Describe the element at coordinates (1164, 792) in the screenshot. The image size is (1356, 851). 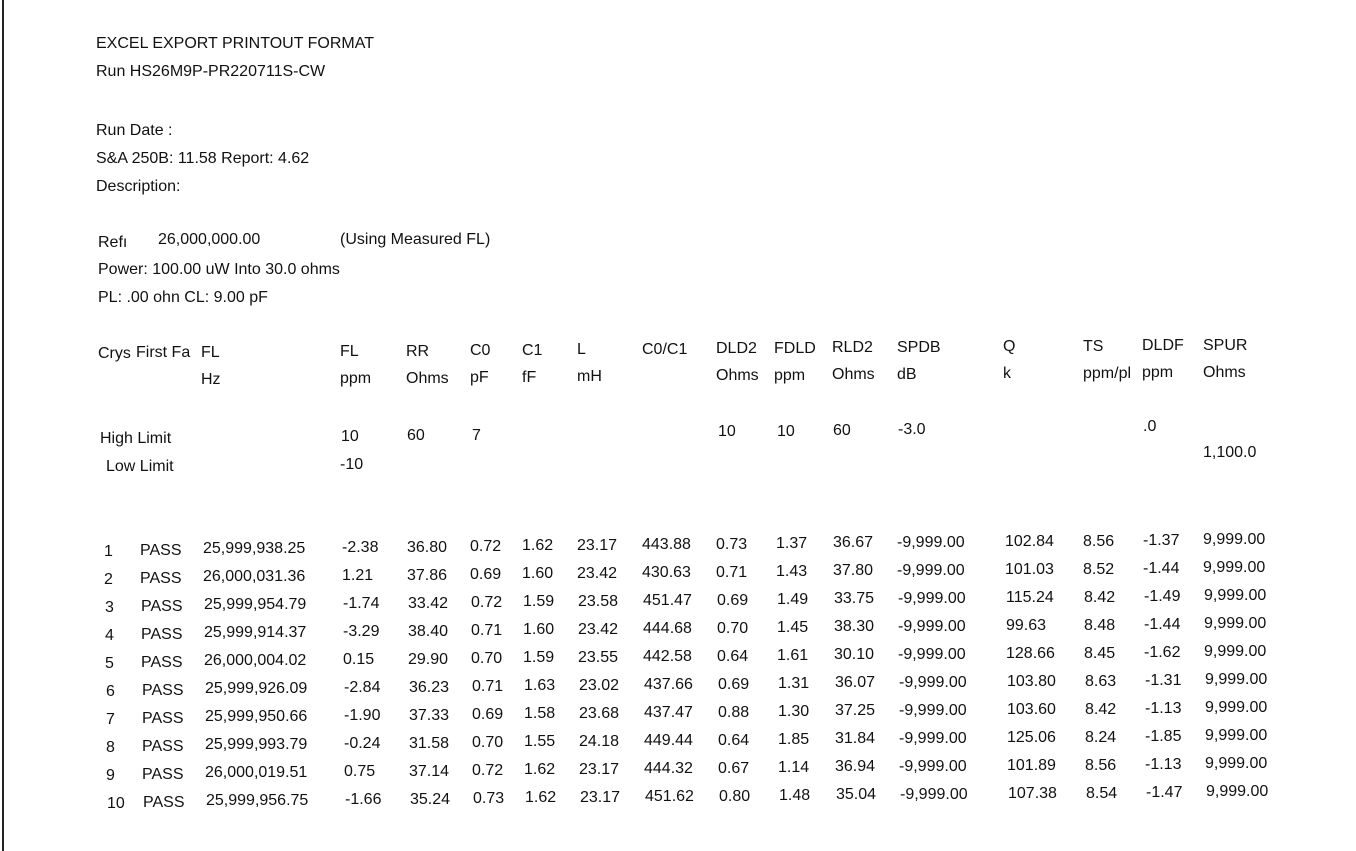
I see `cell-dldf: -1.47` at that location.